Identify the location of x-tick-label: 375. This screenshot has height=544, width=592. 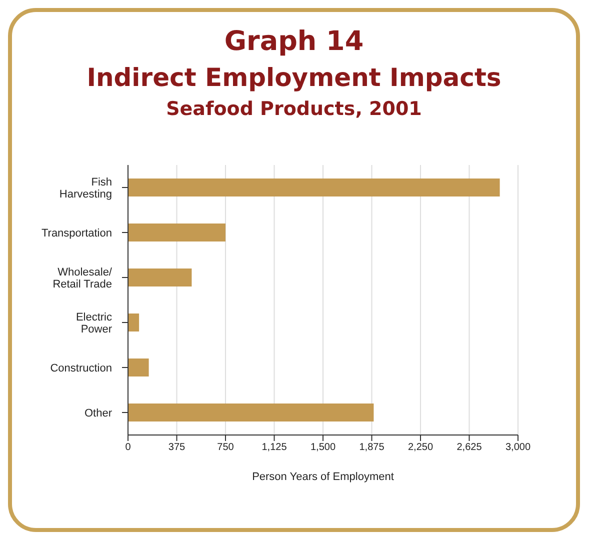
(177, 448).